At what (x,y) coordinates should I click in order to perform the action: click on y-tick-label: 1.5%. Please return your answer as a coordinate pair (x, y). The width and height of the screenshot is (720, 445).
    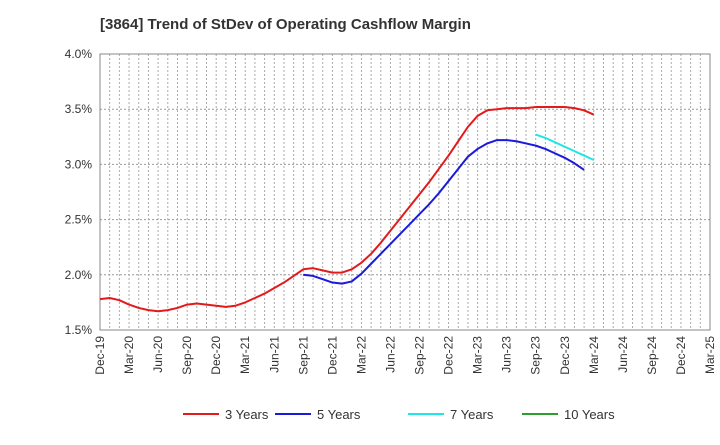
    Looking at the image, I should click on (79, 330).